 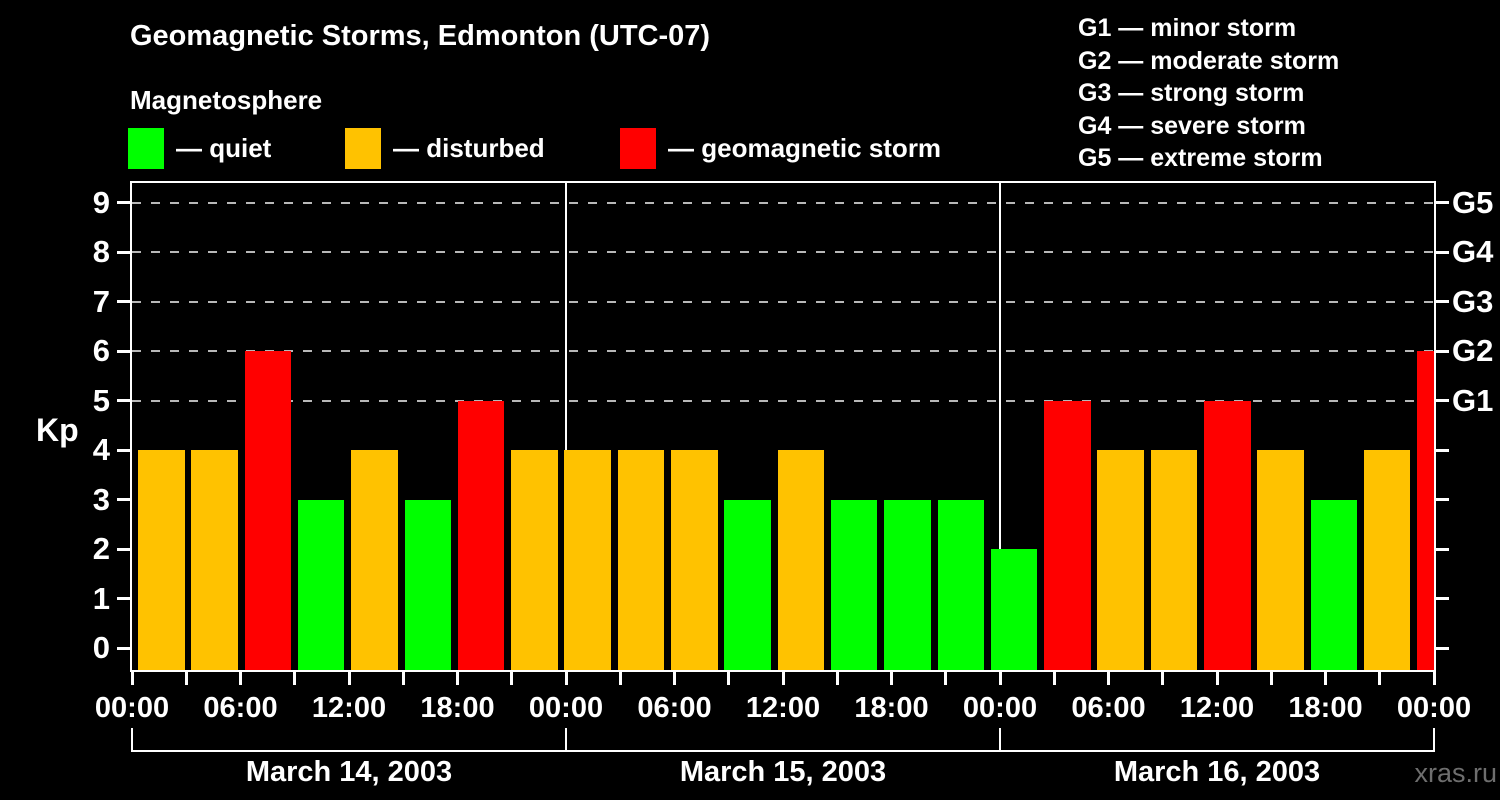 I want to click on g-axis-label-g3: G3, so click(x=1473, y=301).